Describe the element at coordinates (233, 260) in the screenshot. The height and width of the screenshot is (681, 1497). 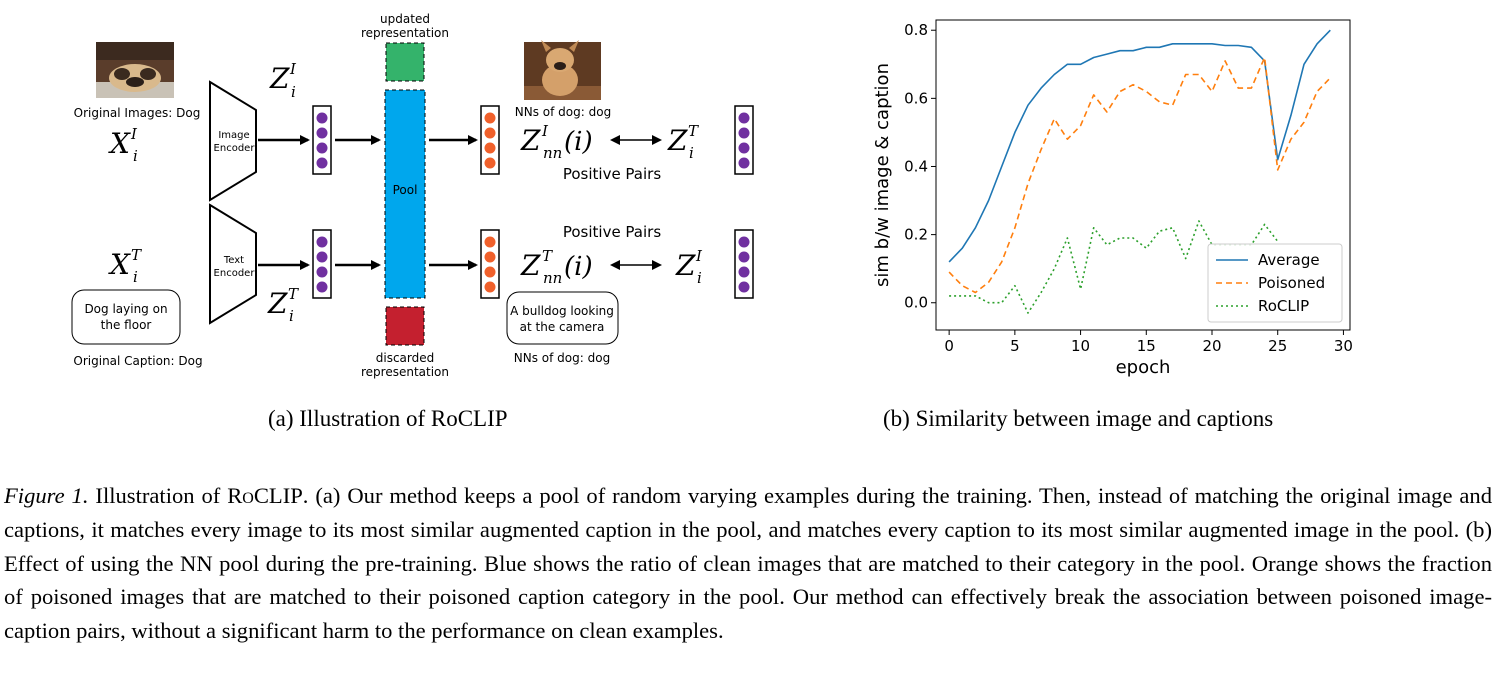
I see `text-encoder-label-1: Text` at that location.